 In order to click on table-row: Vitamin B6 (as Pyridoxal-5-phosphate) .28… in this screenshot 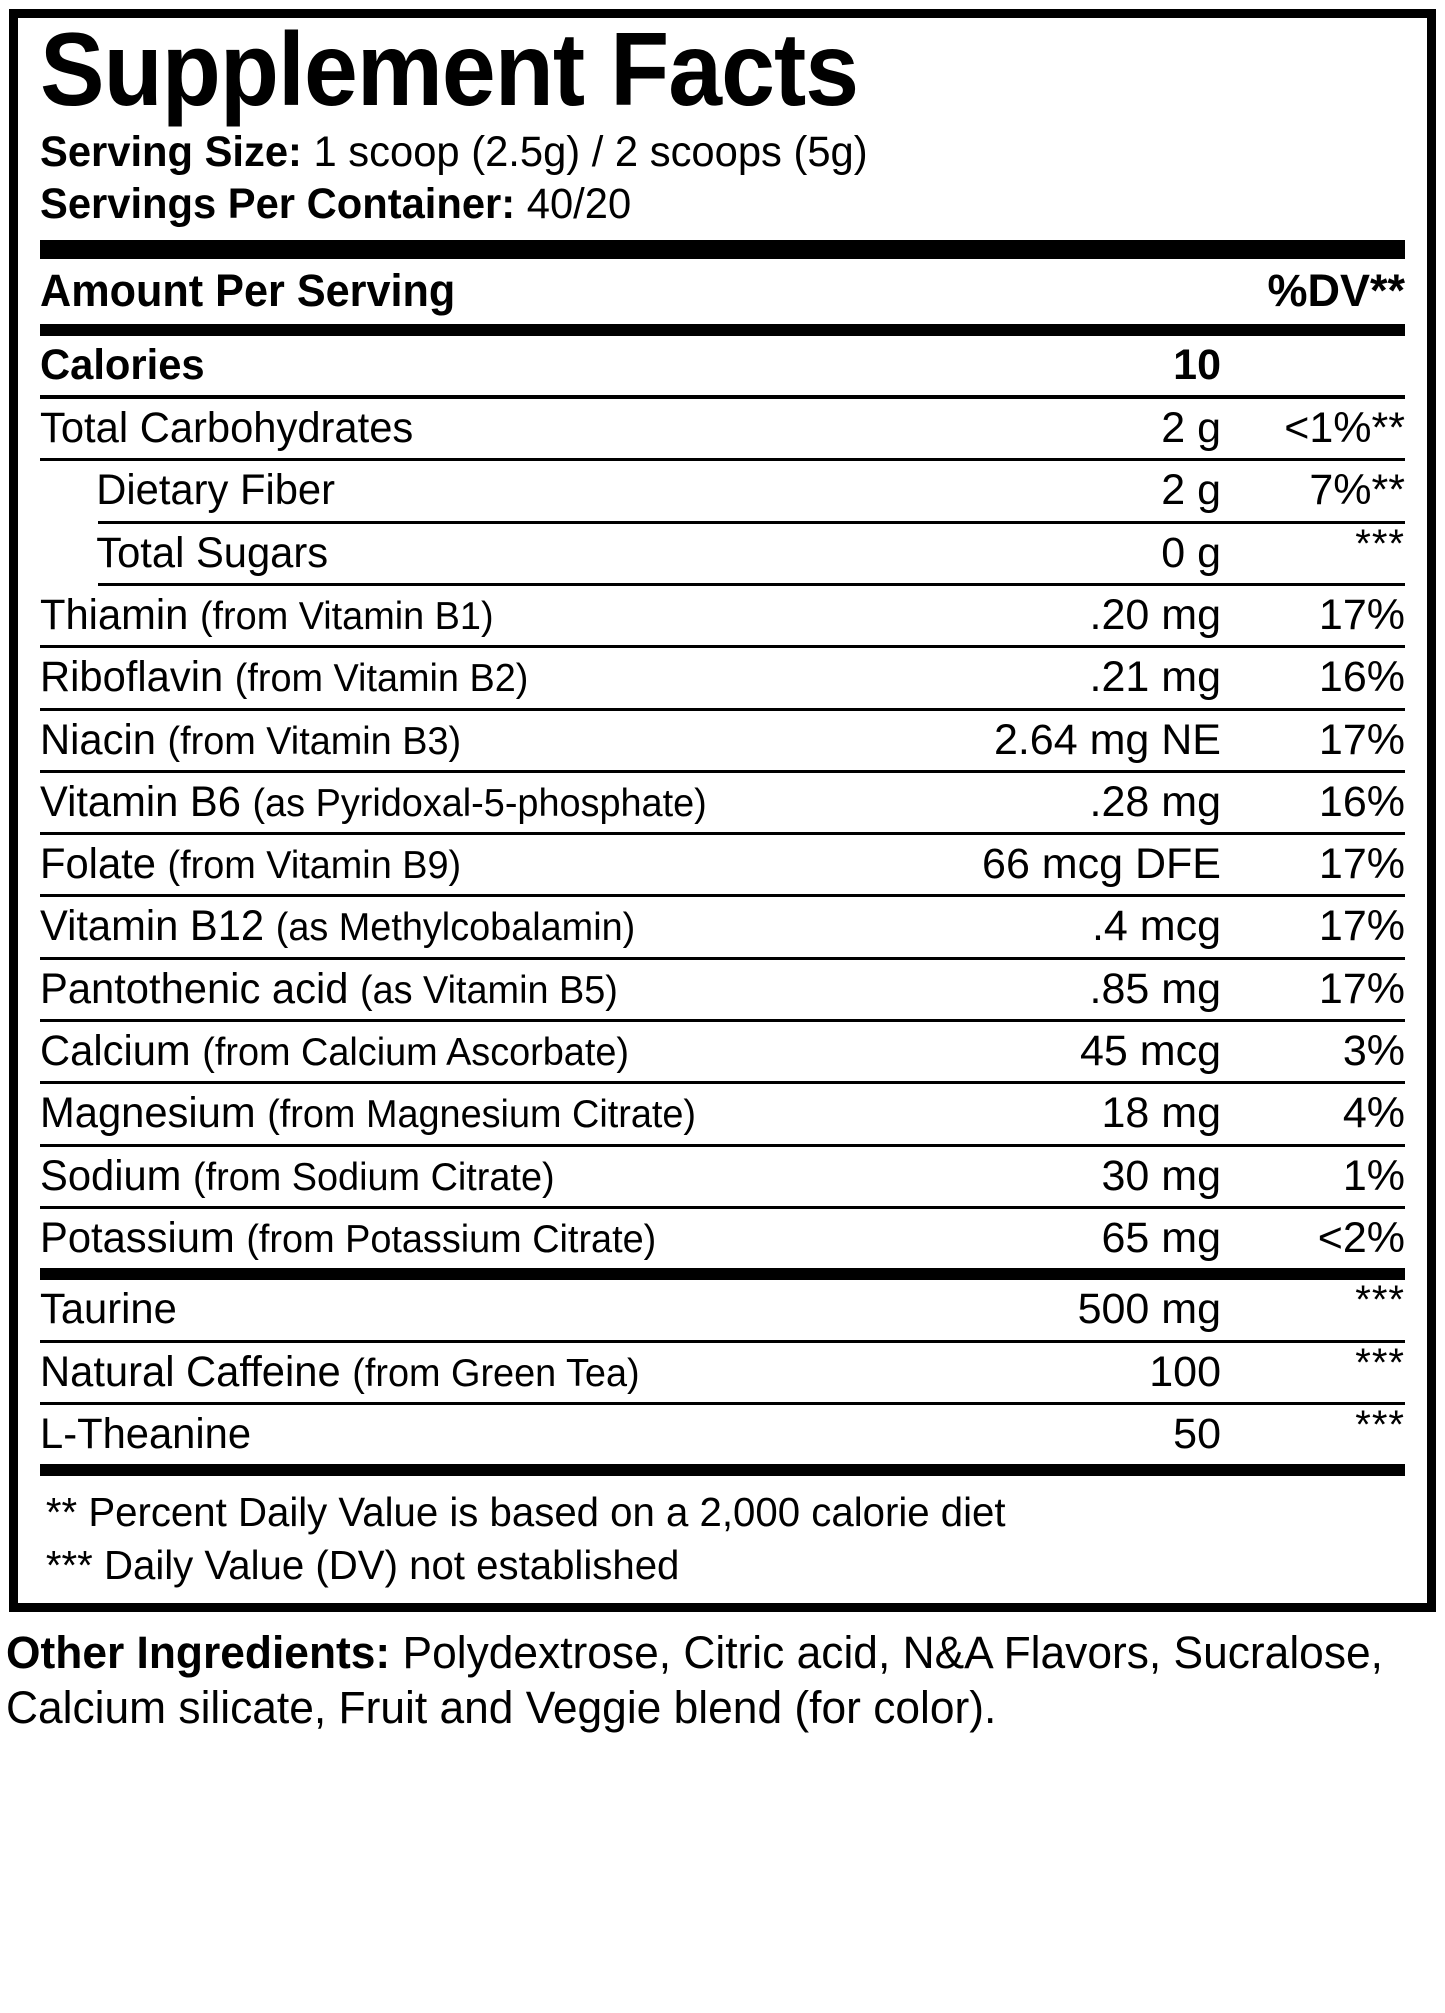, I will do `click(722, 802)`.